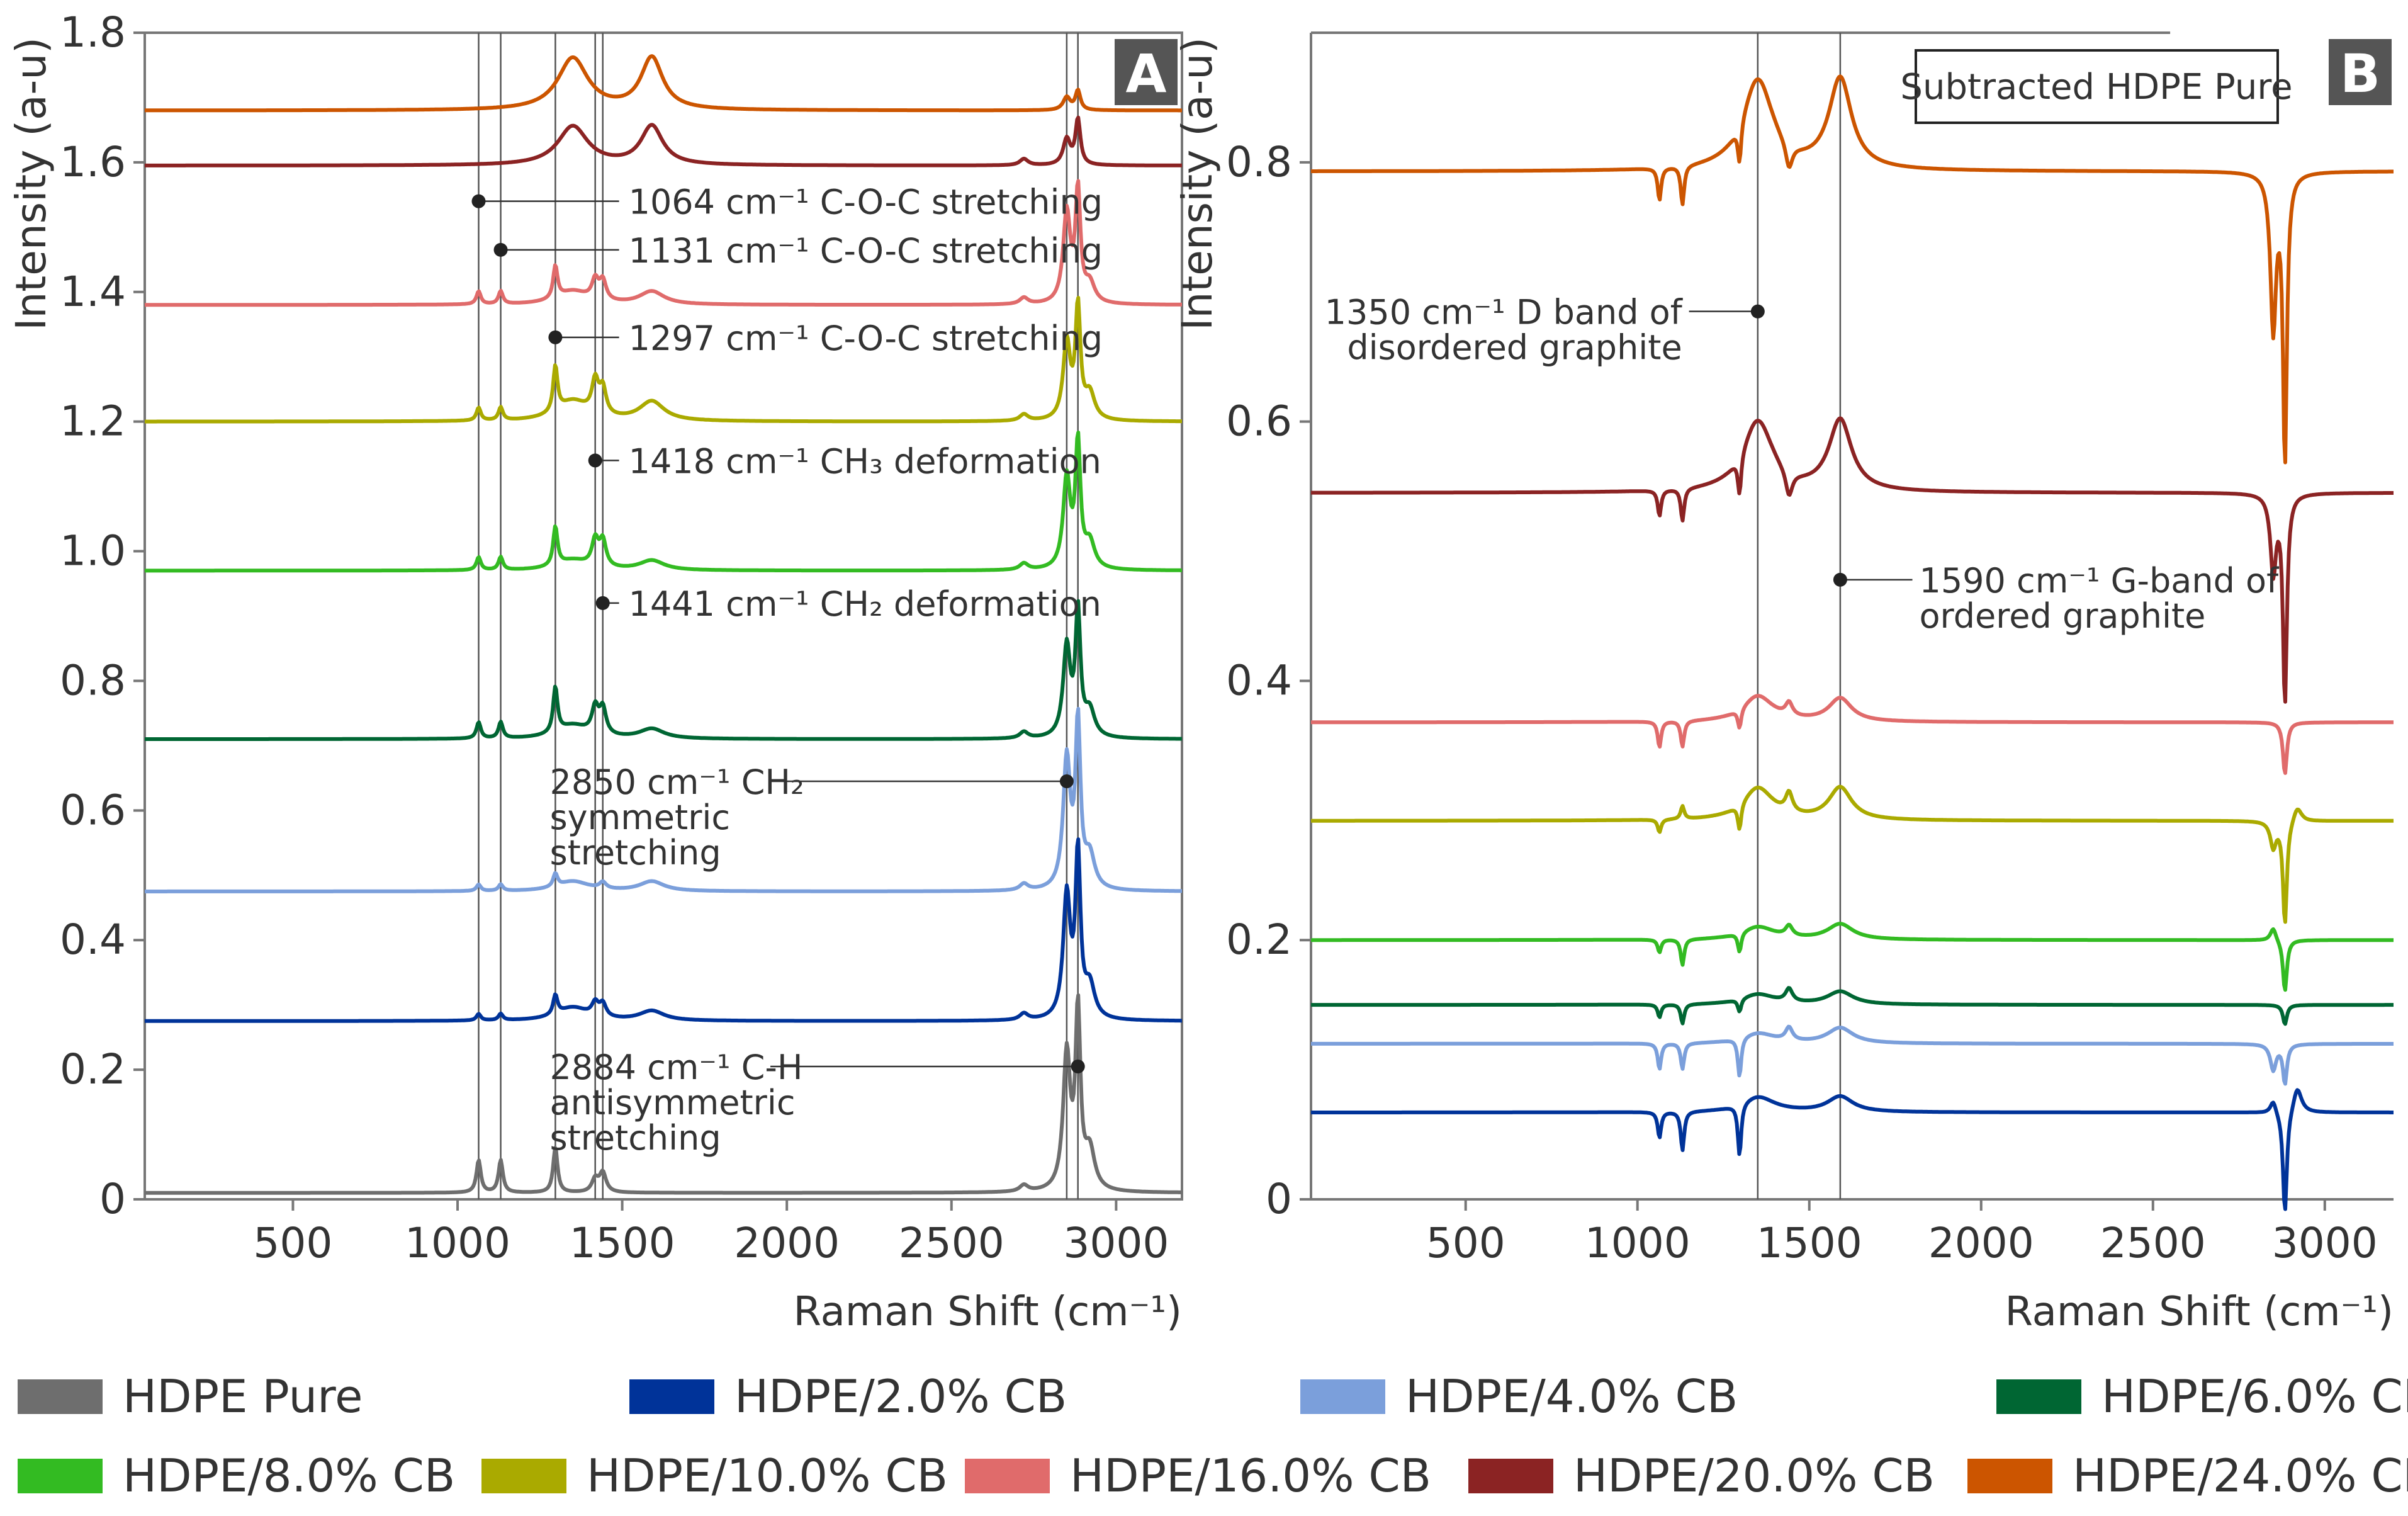  I want to click on x-tick-label: 1000, so click(1638, 1243).